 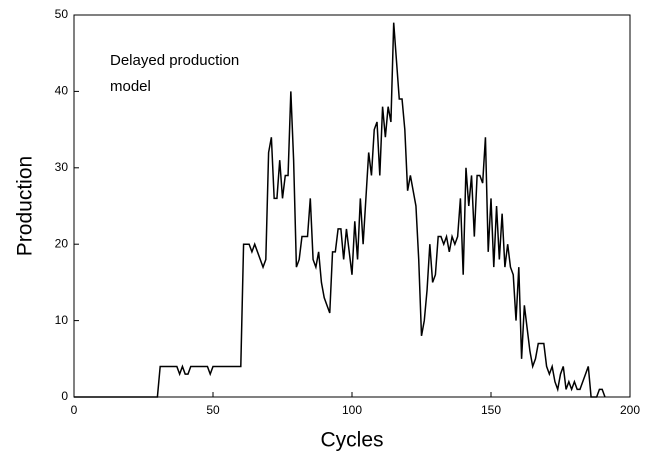 What do you see at coordinates (62, 167) in the screenshot?
I see `y-tick-label: 30` at bounding box center [62, 167].